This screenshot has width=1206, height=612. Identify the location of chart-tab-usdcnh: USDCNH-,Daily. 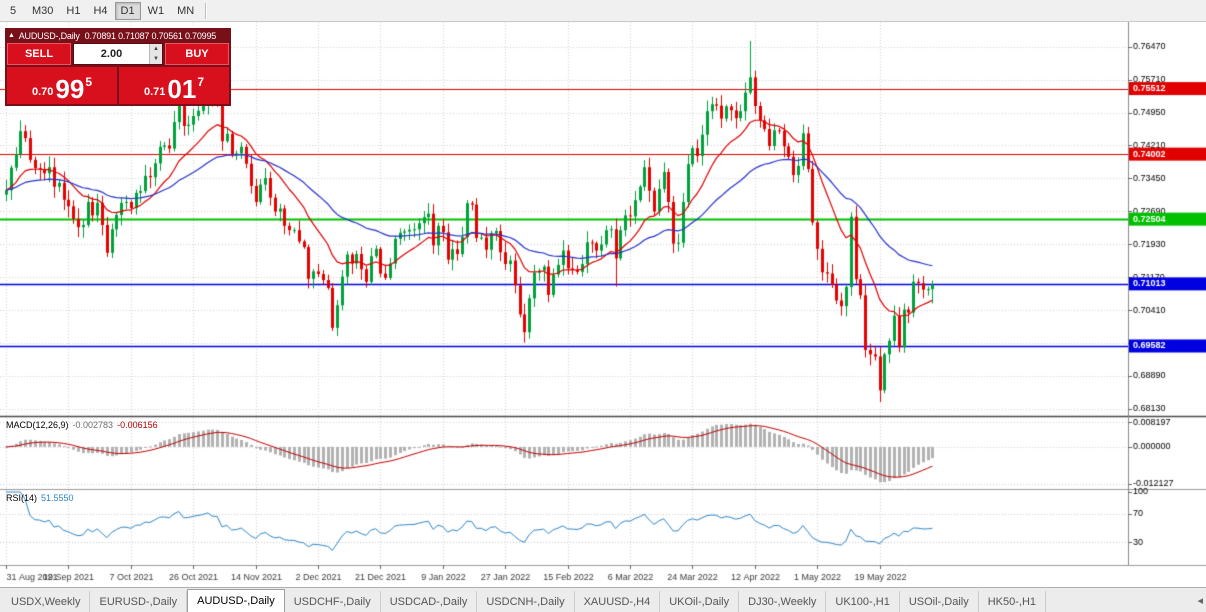
(526, 601).